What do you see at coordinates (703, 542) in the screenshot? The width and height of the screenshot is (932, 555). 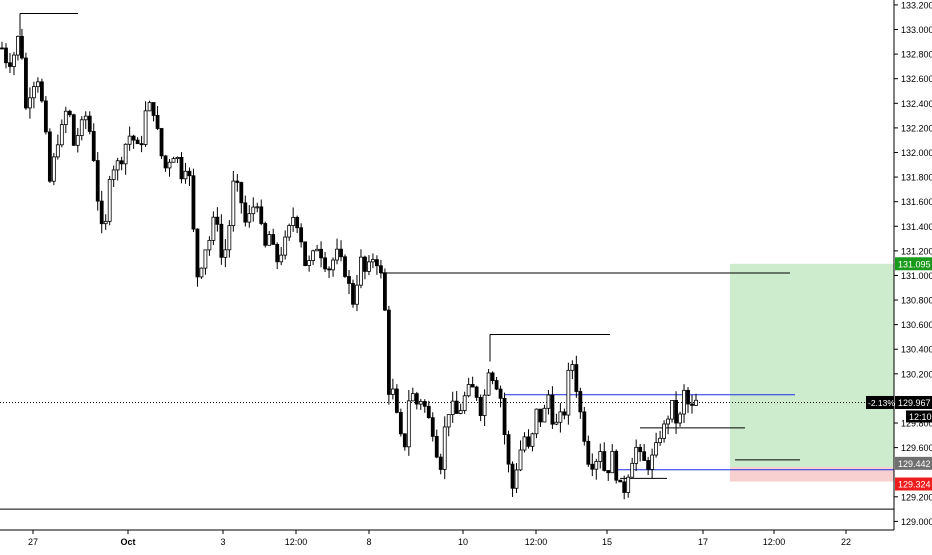 I see `time-tick-label: 17` at bounding box center [703, 542].